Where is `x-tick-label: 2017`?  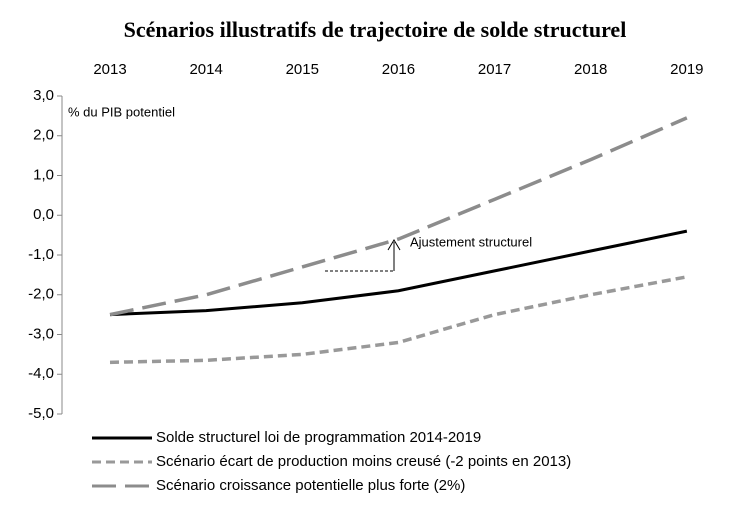 x-tick-label: 2017 is located at coordinates (494, 69).